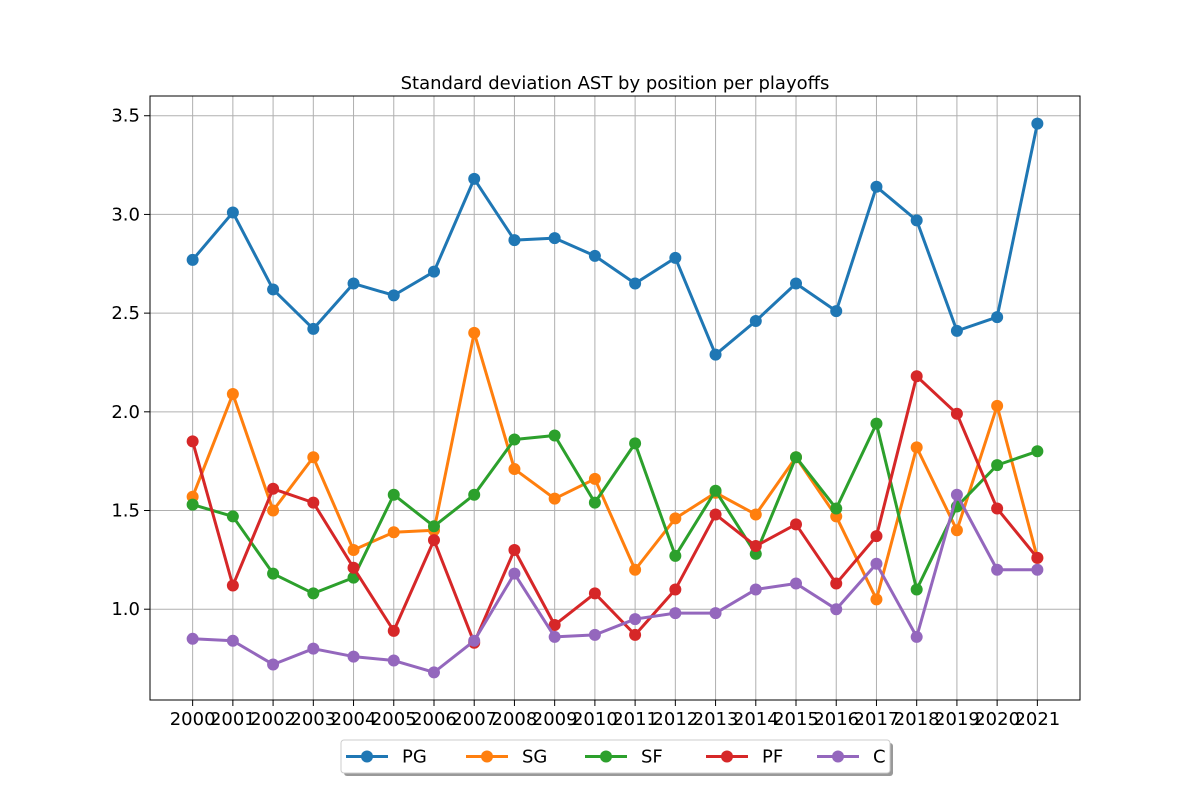  I want to click on x-tick-label: 2020, so click(997, 719).